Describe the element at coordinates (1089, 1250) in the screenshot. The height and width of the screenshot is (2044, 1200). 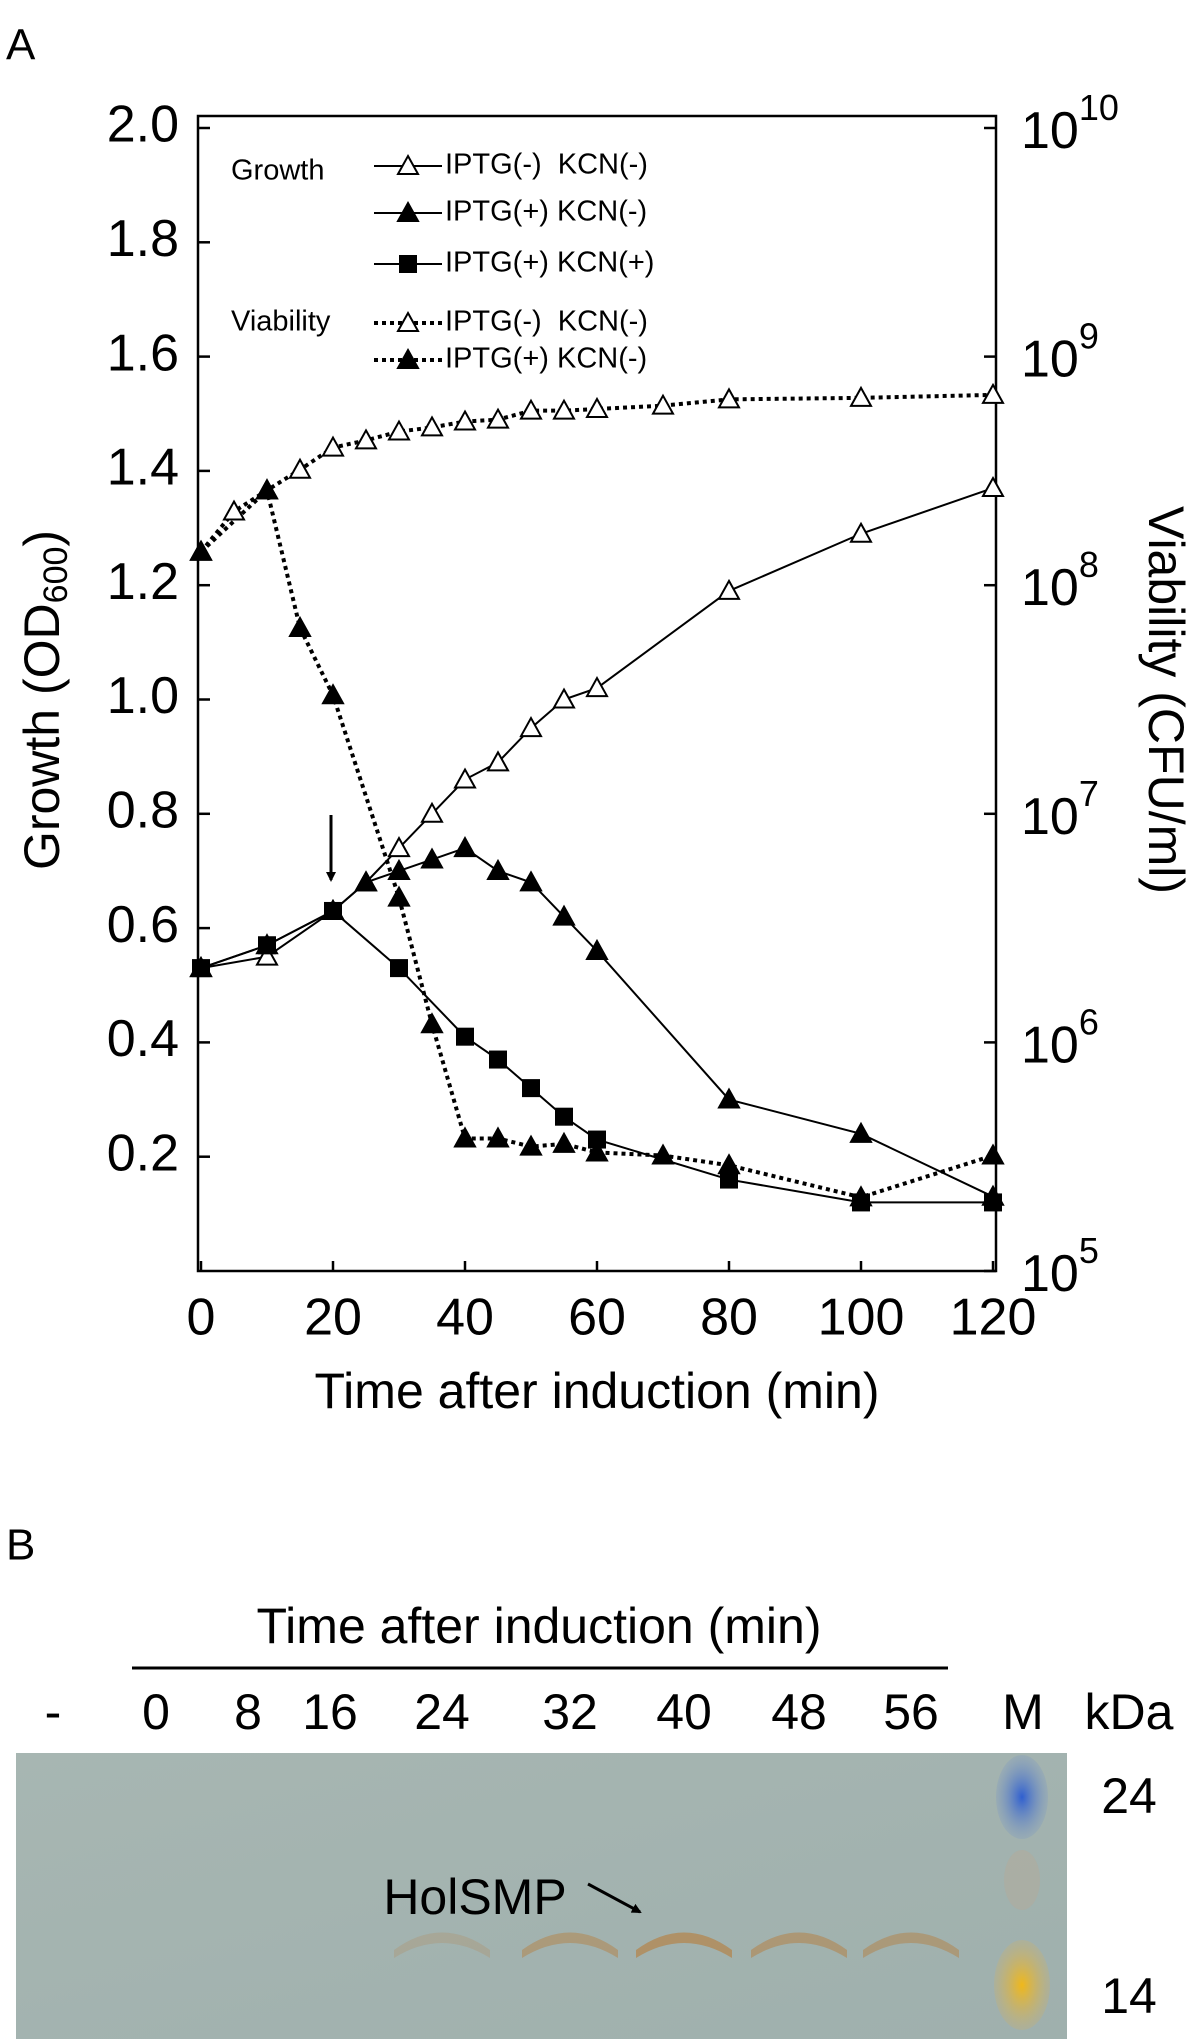
I see `y2-tick-exponent: 5` at that location.